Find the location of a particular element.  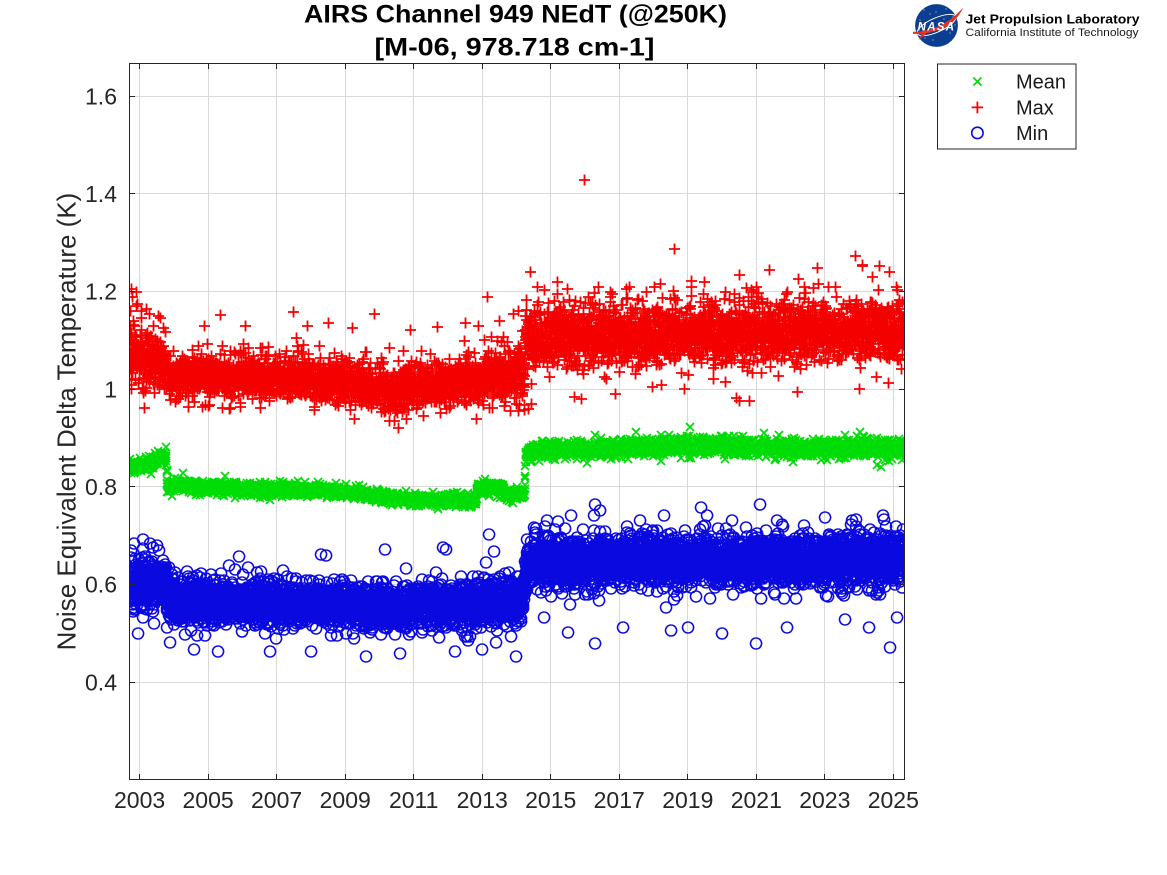

svg-text: NASA is located at coordinates (937, 27).